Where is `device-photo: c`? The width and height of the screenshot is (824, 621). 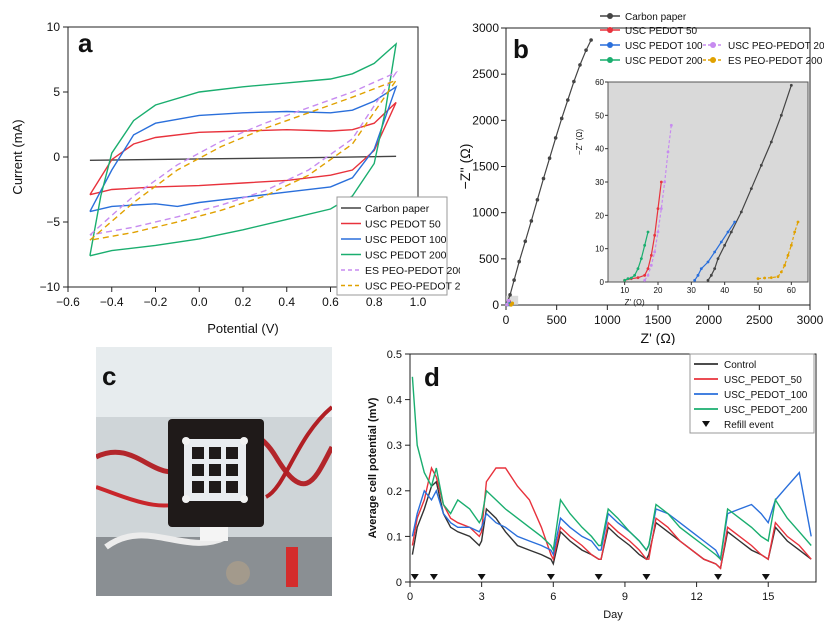
device-photo: c is located at coordinates (214, 471).